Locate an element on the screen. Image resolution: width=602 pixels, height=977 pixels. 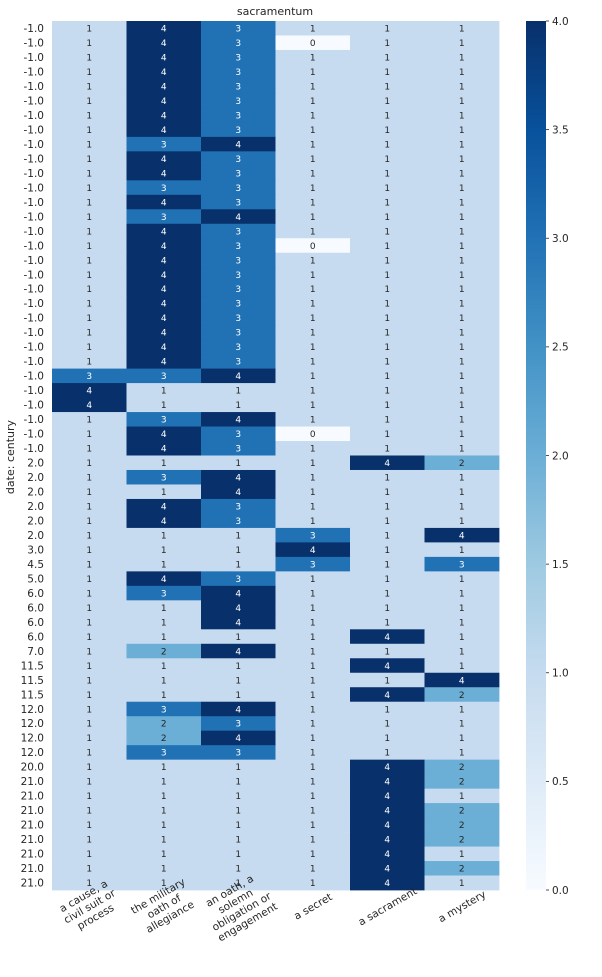
row-tick-label: 6.0 is located at coordinates (35, 623).